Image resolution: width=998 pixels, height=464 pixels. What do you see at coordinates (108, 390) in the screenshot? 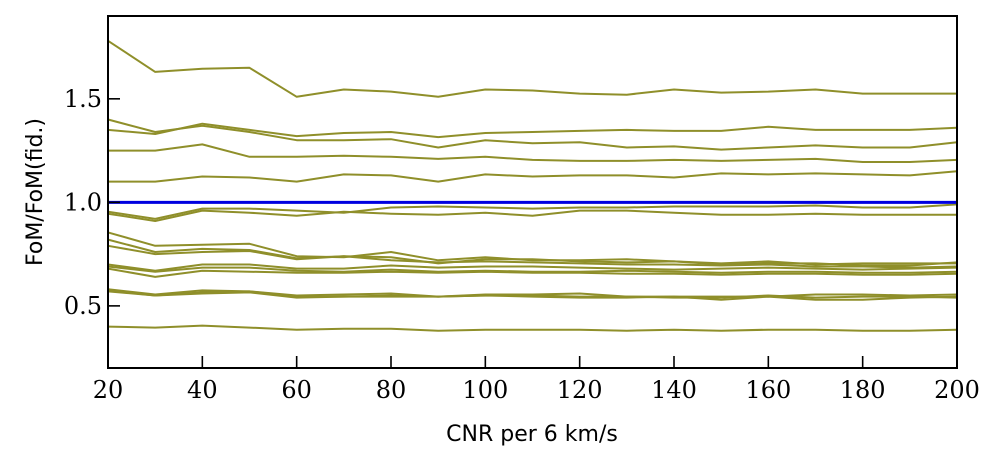
I see `x-tick-label: 20` at bounding box center [108, 390].